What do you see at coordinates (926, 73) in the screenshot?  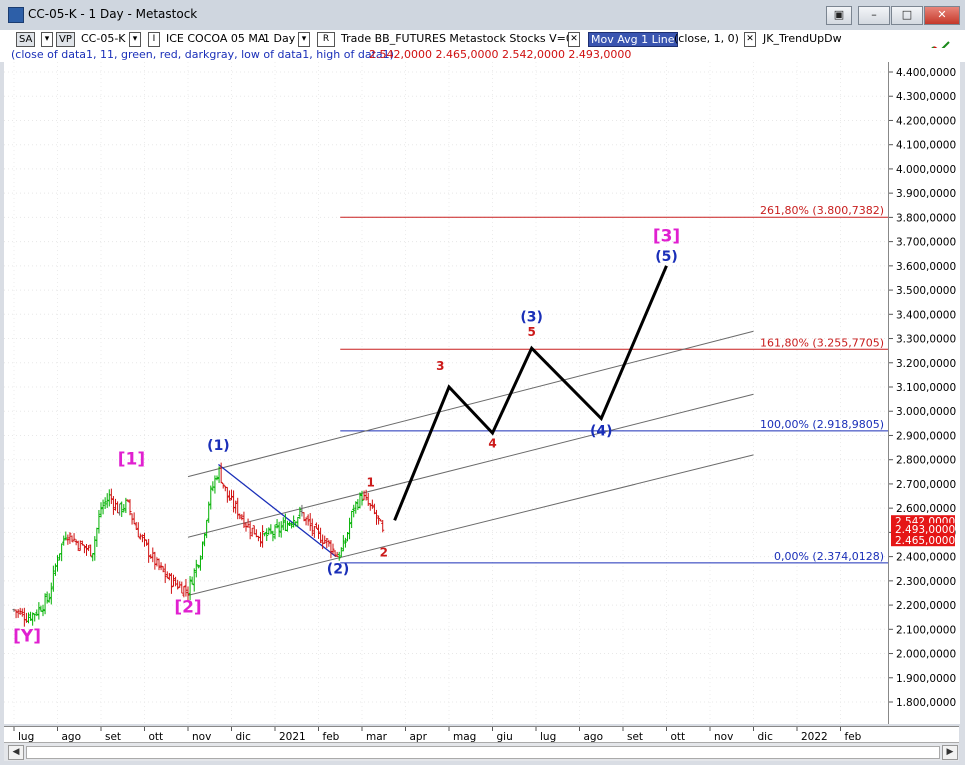 I see `y-tick-label: 4.400,0000` at bounding box center [926, 73].